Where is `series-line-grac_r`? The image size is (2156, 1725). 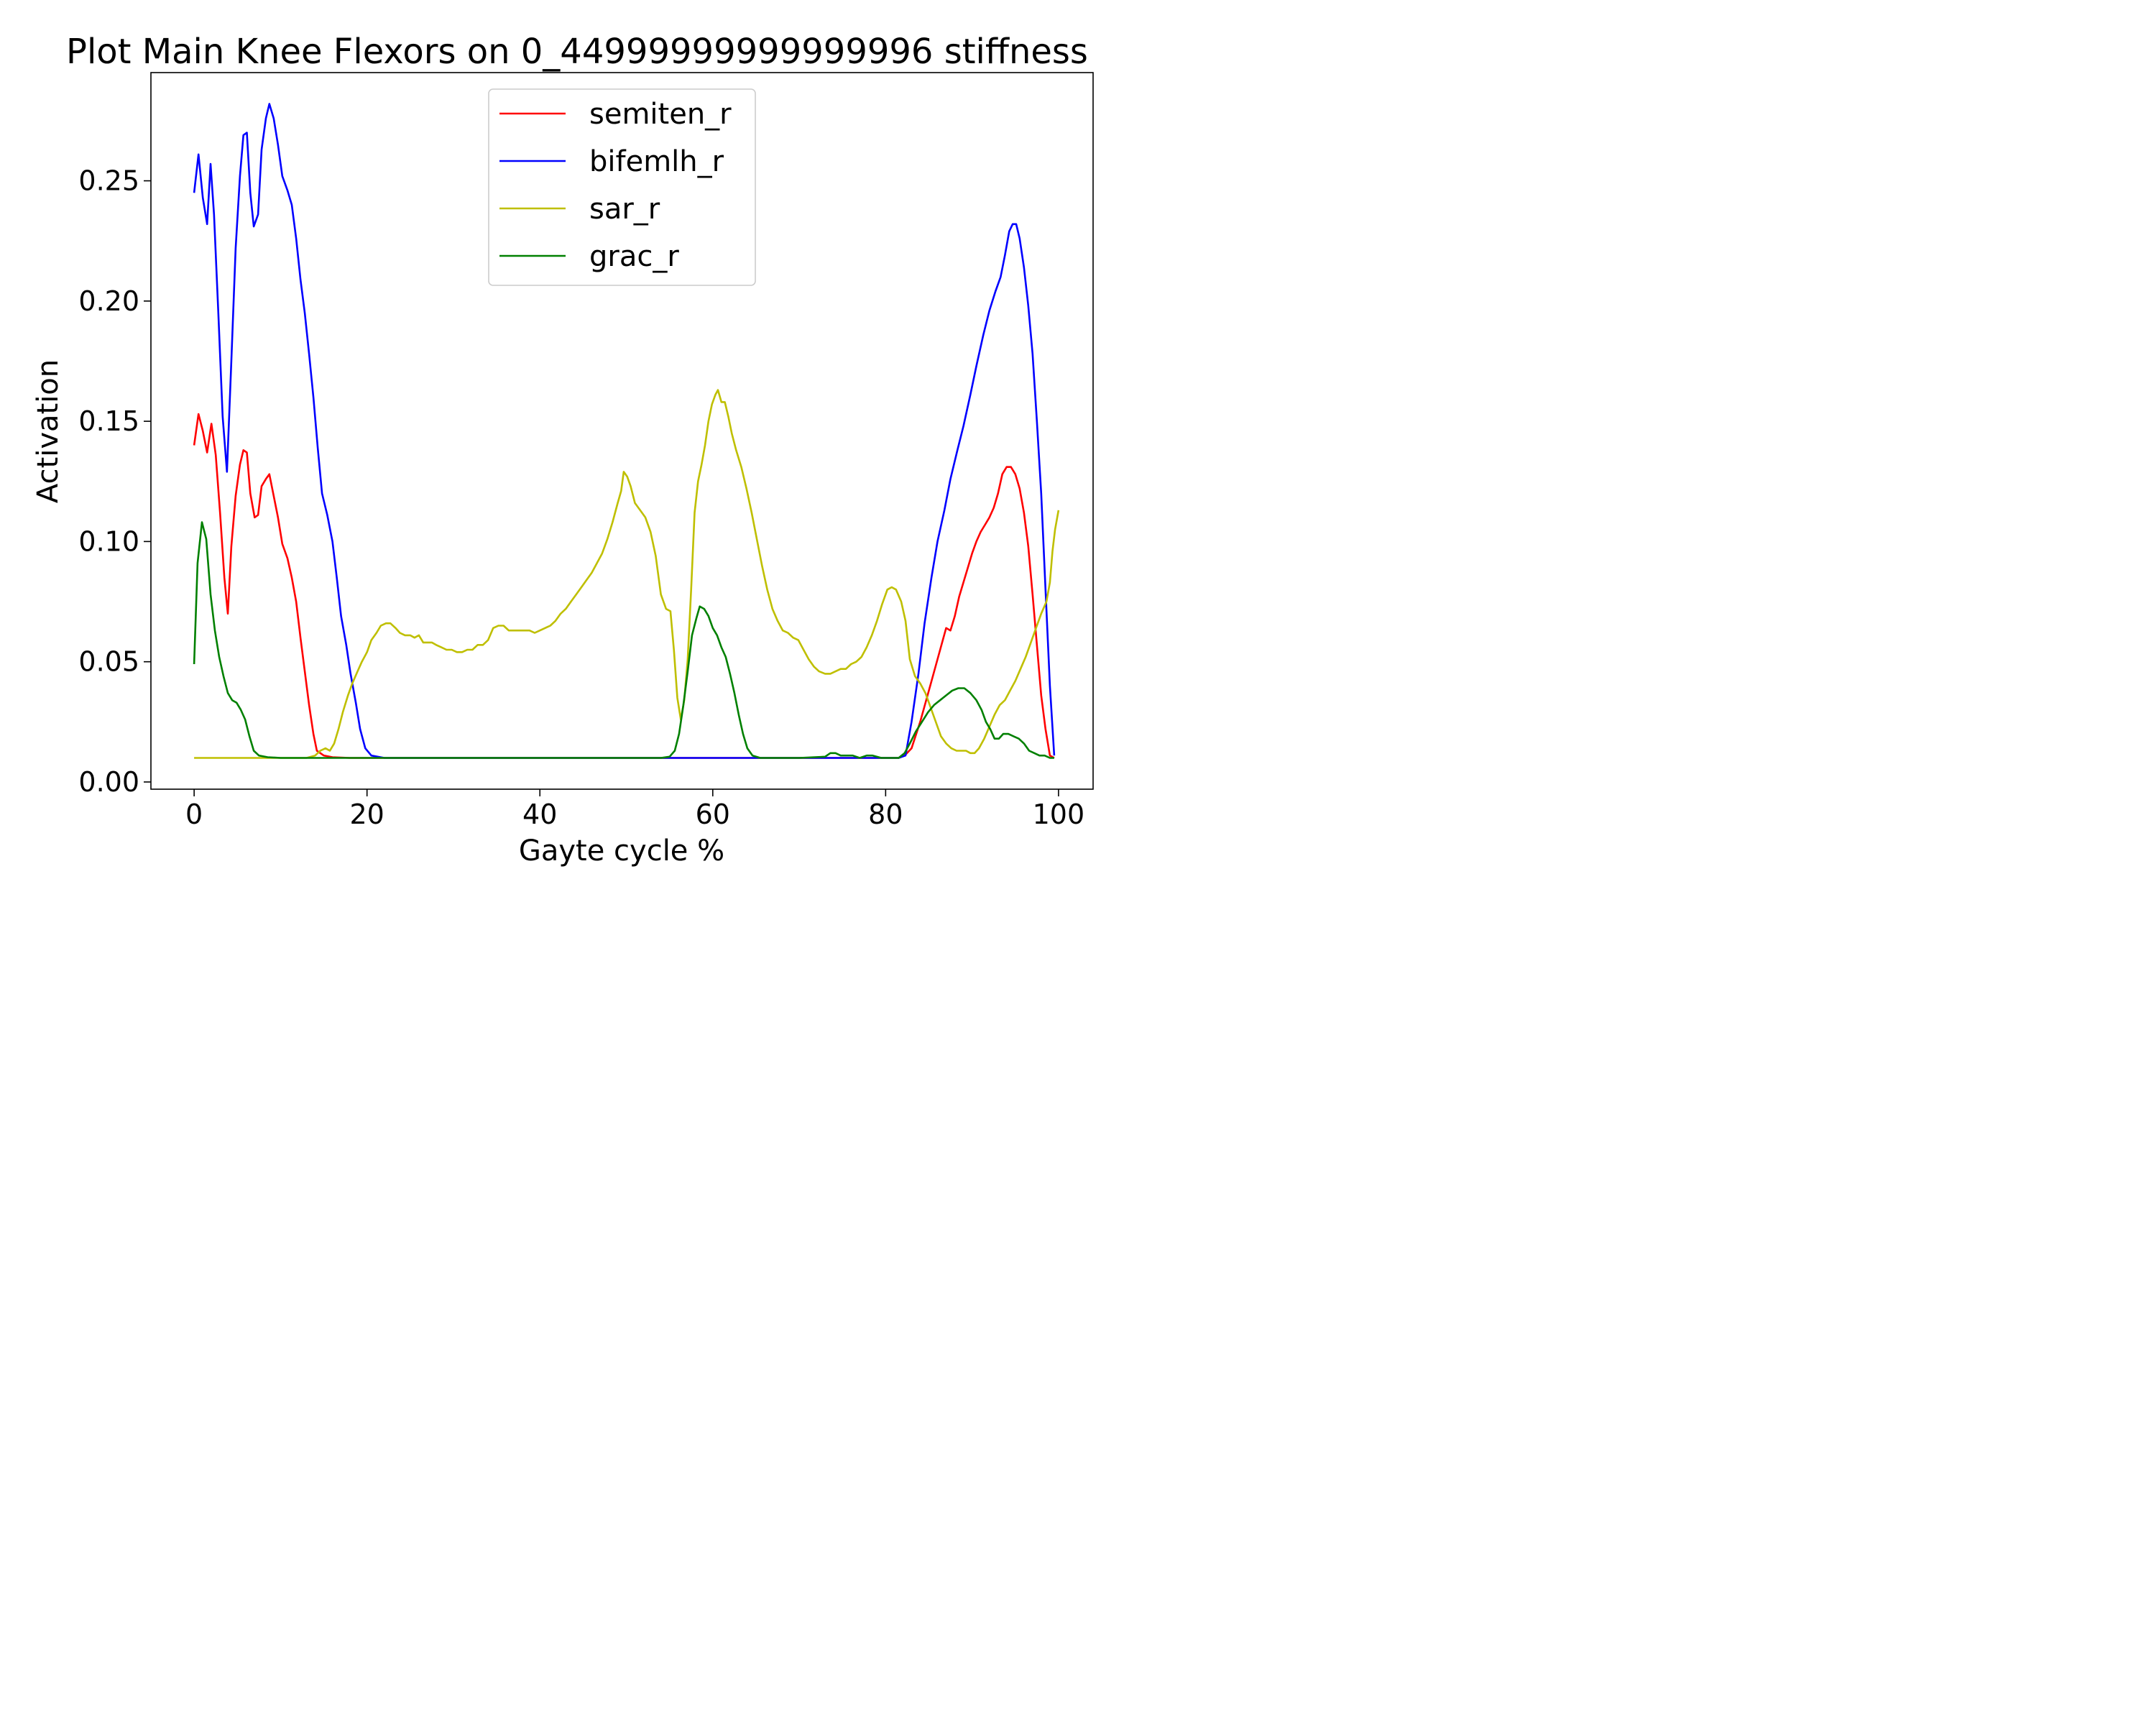 series-line-grac_r is located at coordinates (624, 640).